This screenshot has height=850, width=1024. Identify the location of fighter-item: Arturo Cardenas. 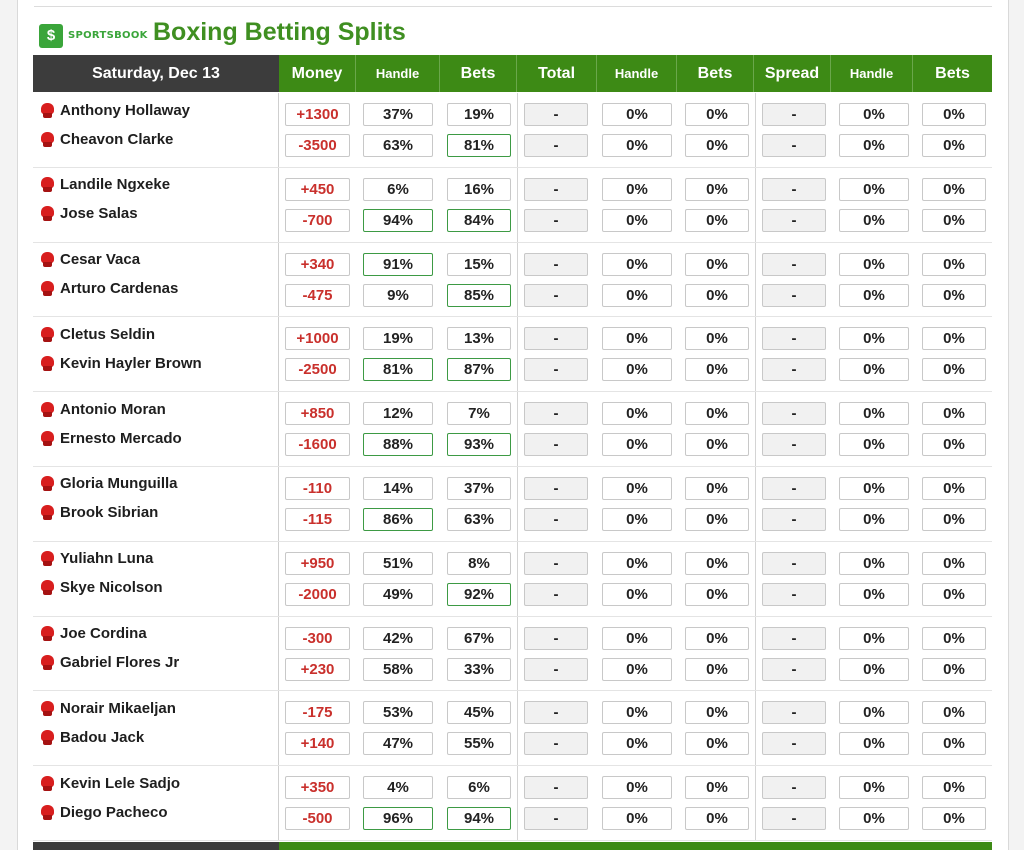
(109, 289).